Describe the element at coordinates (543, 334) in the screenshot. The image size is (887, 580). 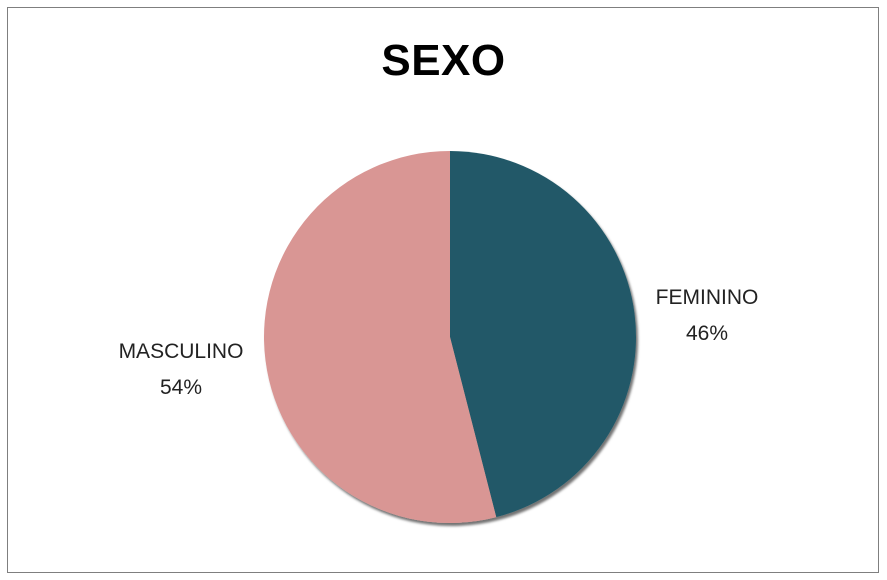
I see `pie-slice-feminino` at that location.